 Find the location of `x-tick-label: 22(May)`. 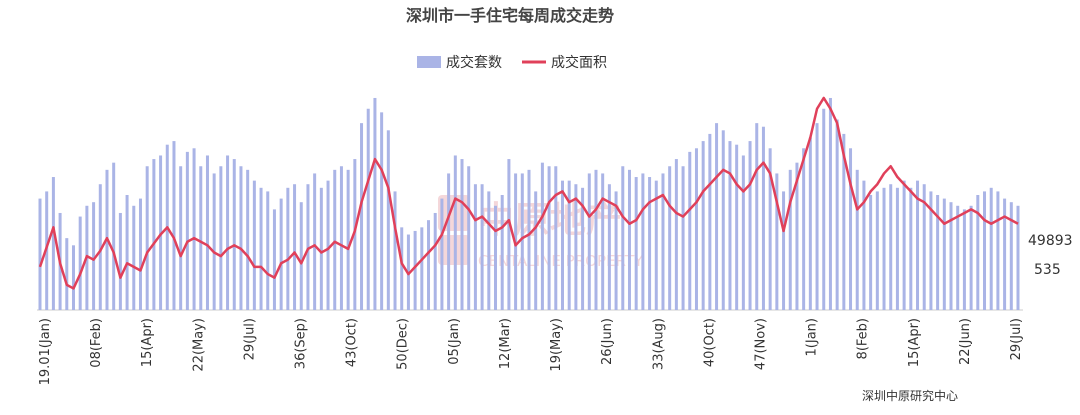

x-tick-label: 22(May) is located at coordinates (198, 345).